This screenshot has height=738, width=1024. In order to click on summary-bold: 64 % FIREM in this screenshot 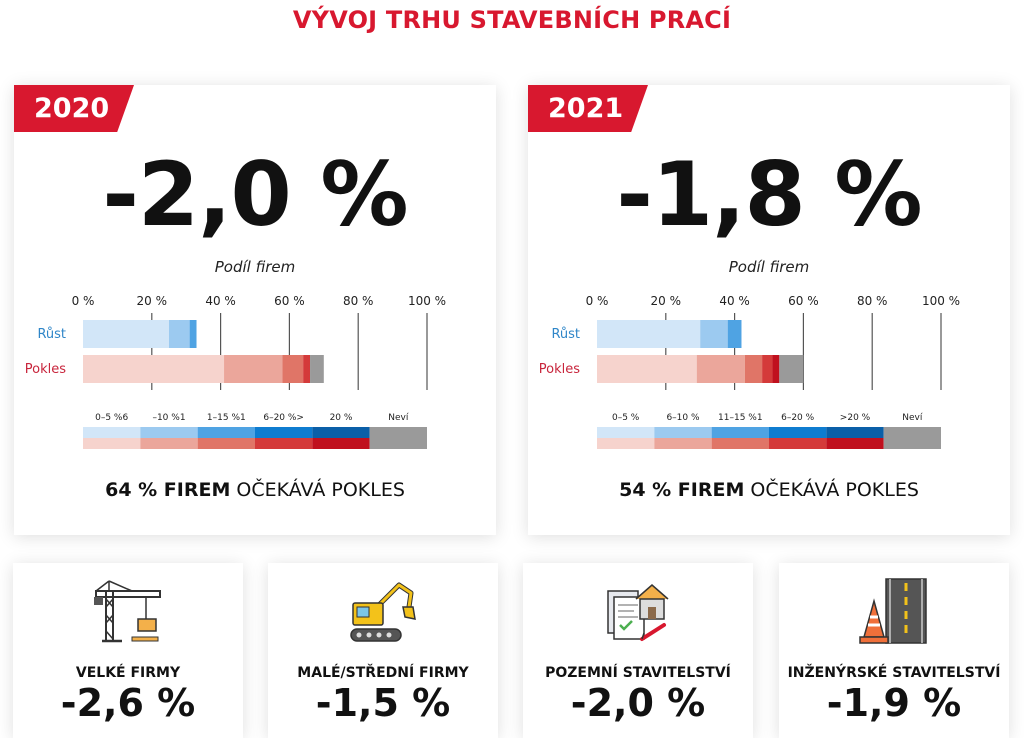, I will do `click(168, 490)`.